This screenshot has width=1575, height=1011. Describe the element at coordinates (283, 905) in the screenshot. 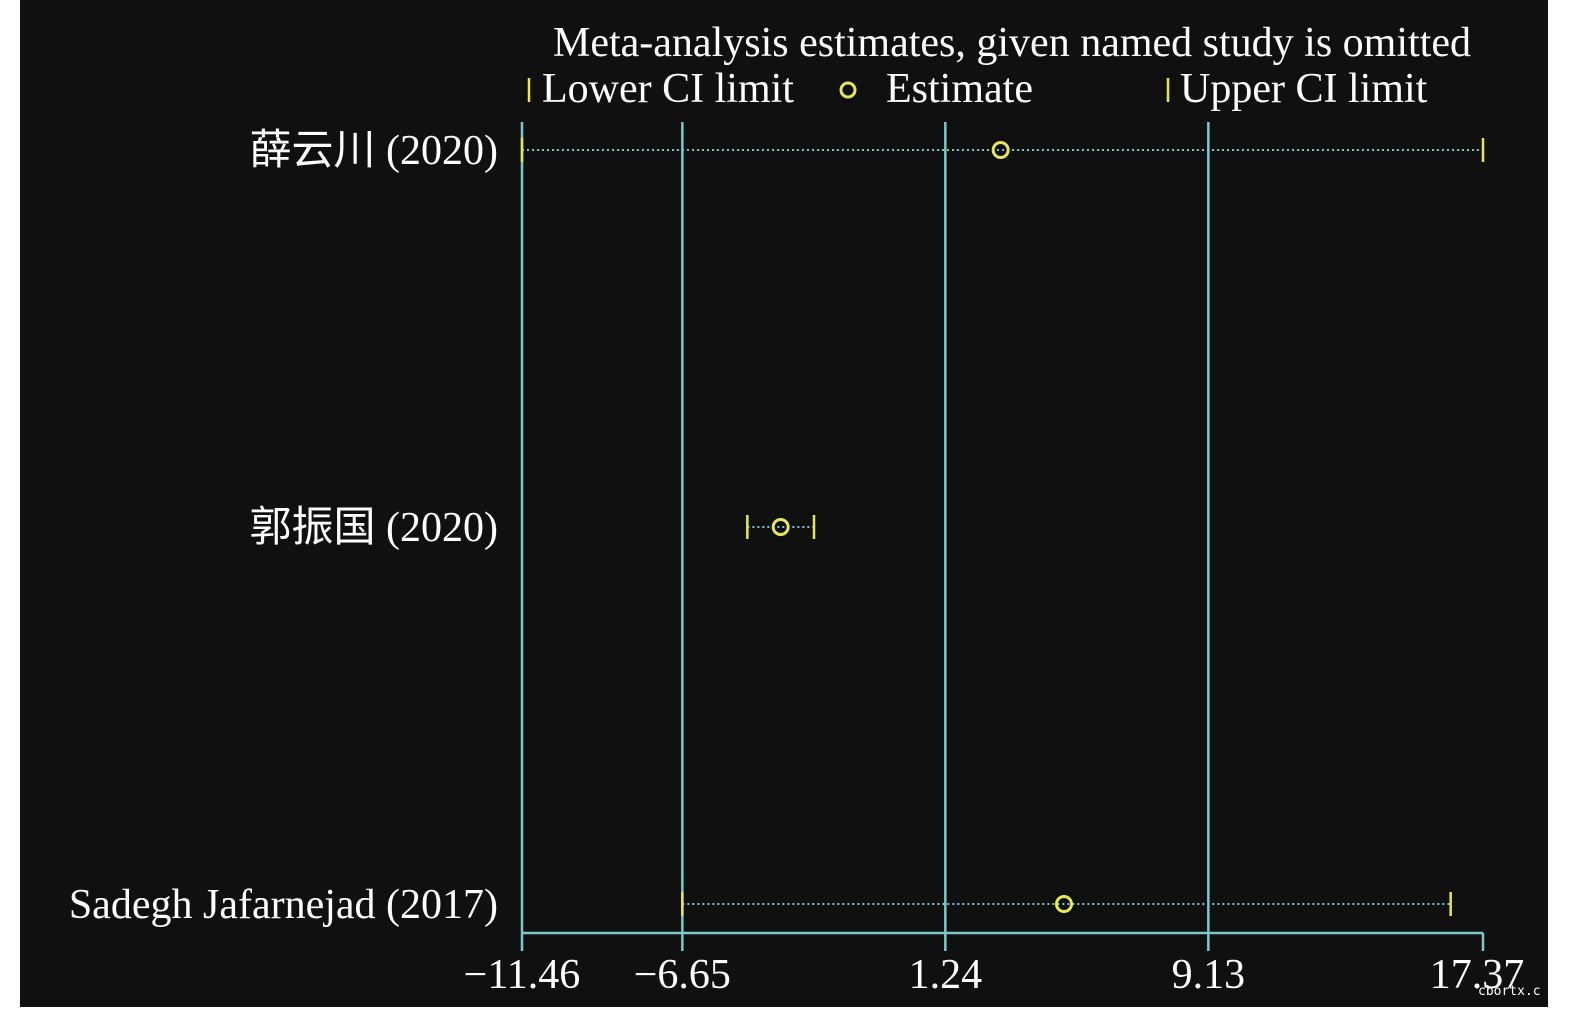

I see `study-label: Sadegh Jafarnejad (2017)` at that location.